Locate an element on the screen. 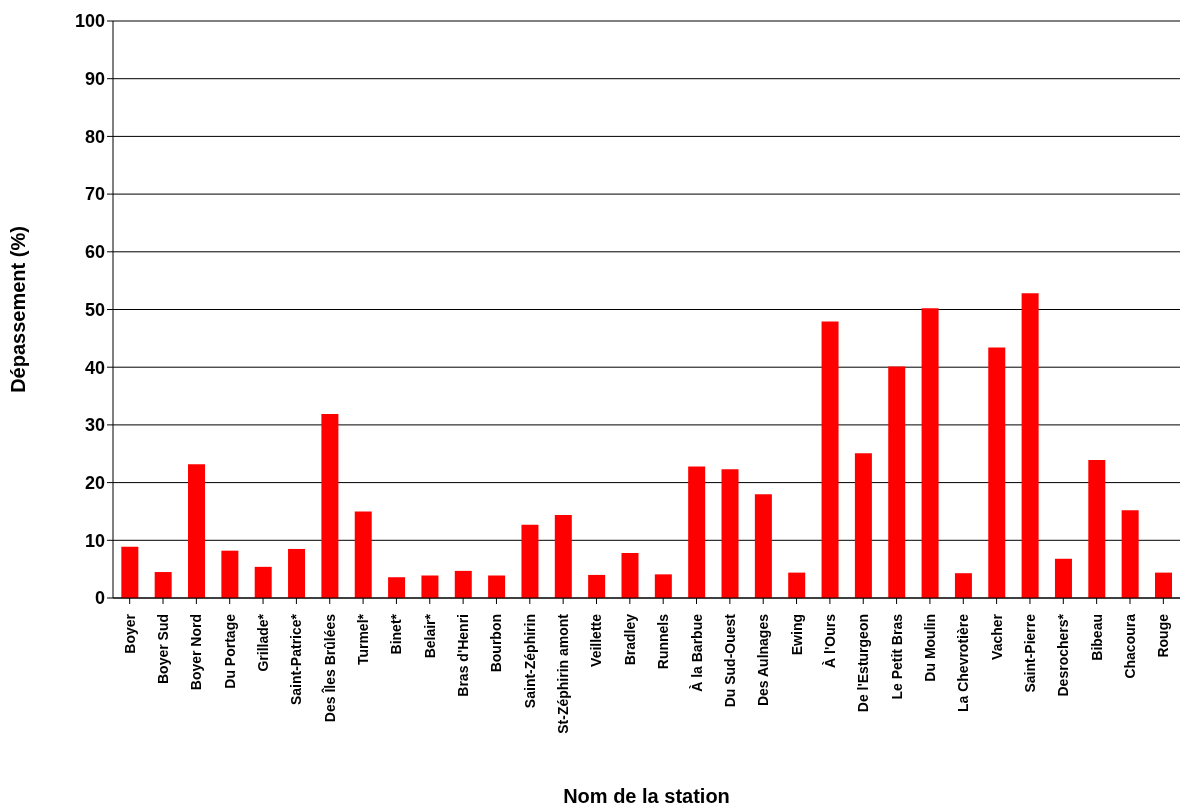 The height and width of the screenshot is (811, 1196). x-tick-label: Desrochers* is located at coordinates (1063, 655).